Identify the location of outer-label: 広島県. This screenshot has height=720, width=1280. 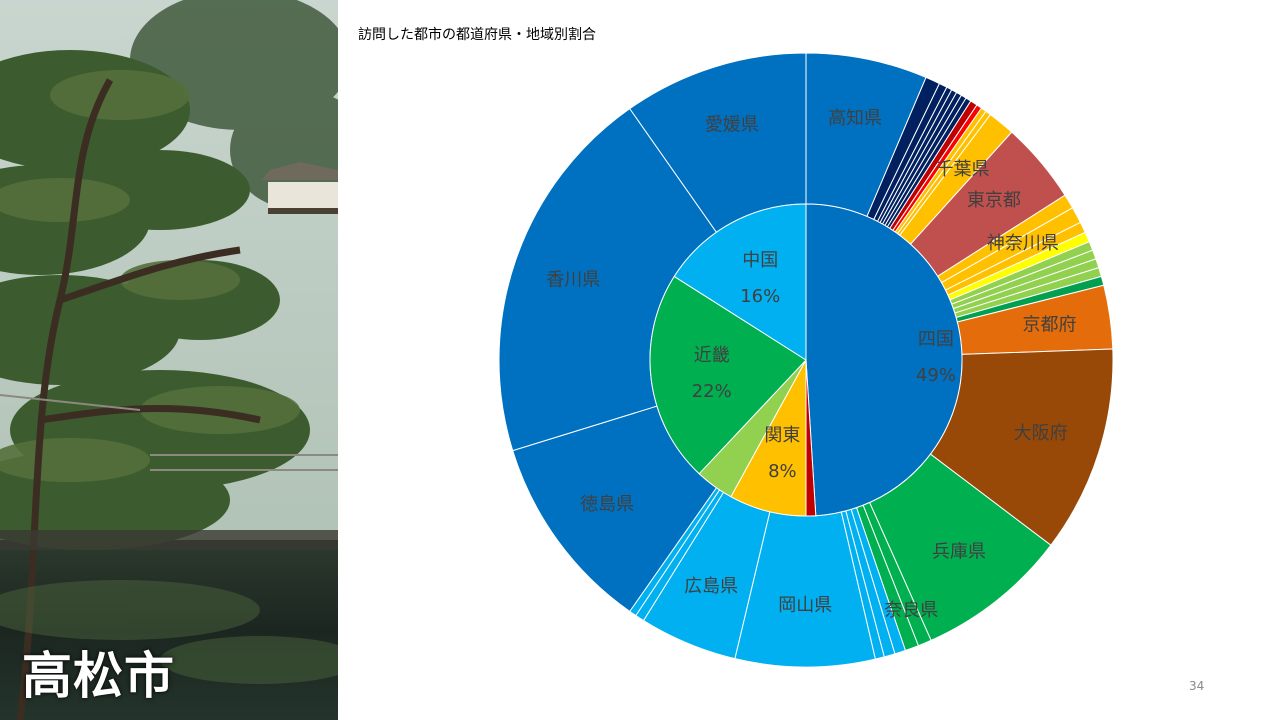
(711, 586).